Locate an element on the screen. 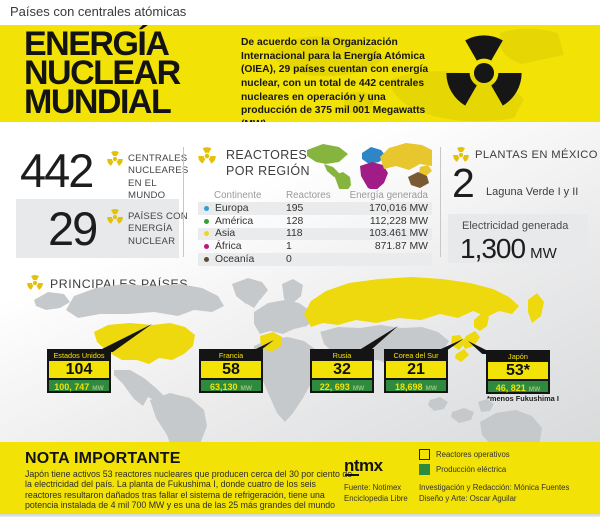  greenland-shape is located at coordinates (250, 291).